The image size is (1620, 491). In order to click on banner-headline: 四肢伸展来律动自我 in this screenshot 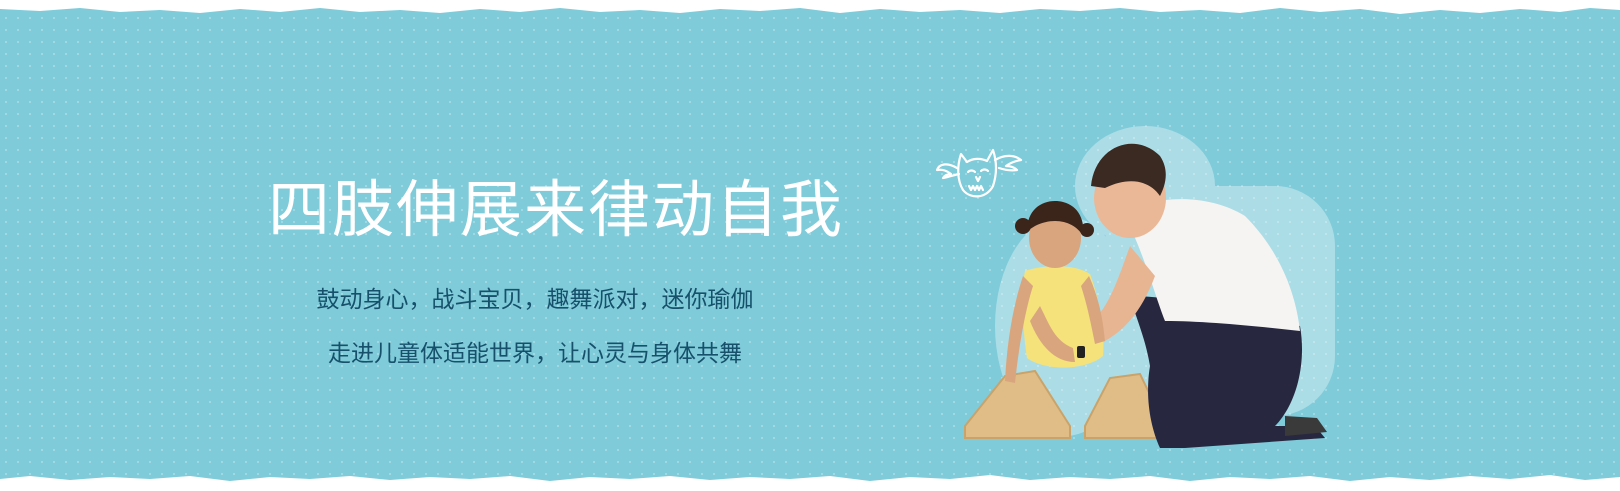, I will do `click(556, 209)`.